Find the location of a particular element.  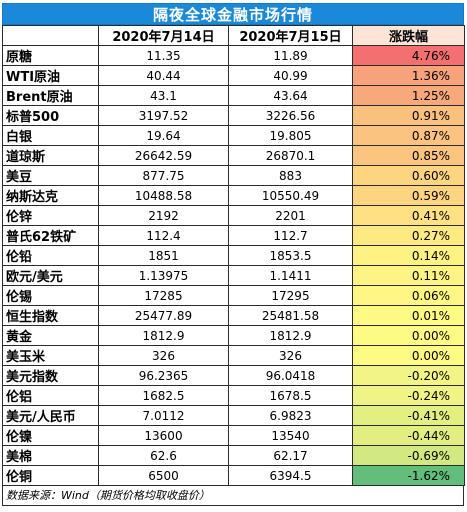

table-row: 伦铝 1682.5 1678.5 -0.24% is located at coordinates (233, 395).